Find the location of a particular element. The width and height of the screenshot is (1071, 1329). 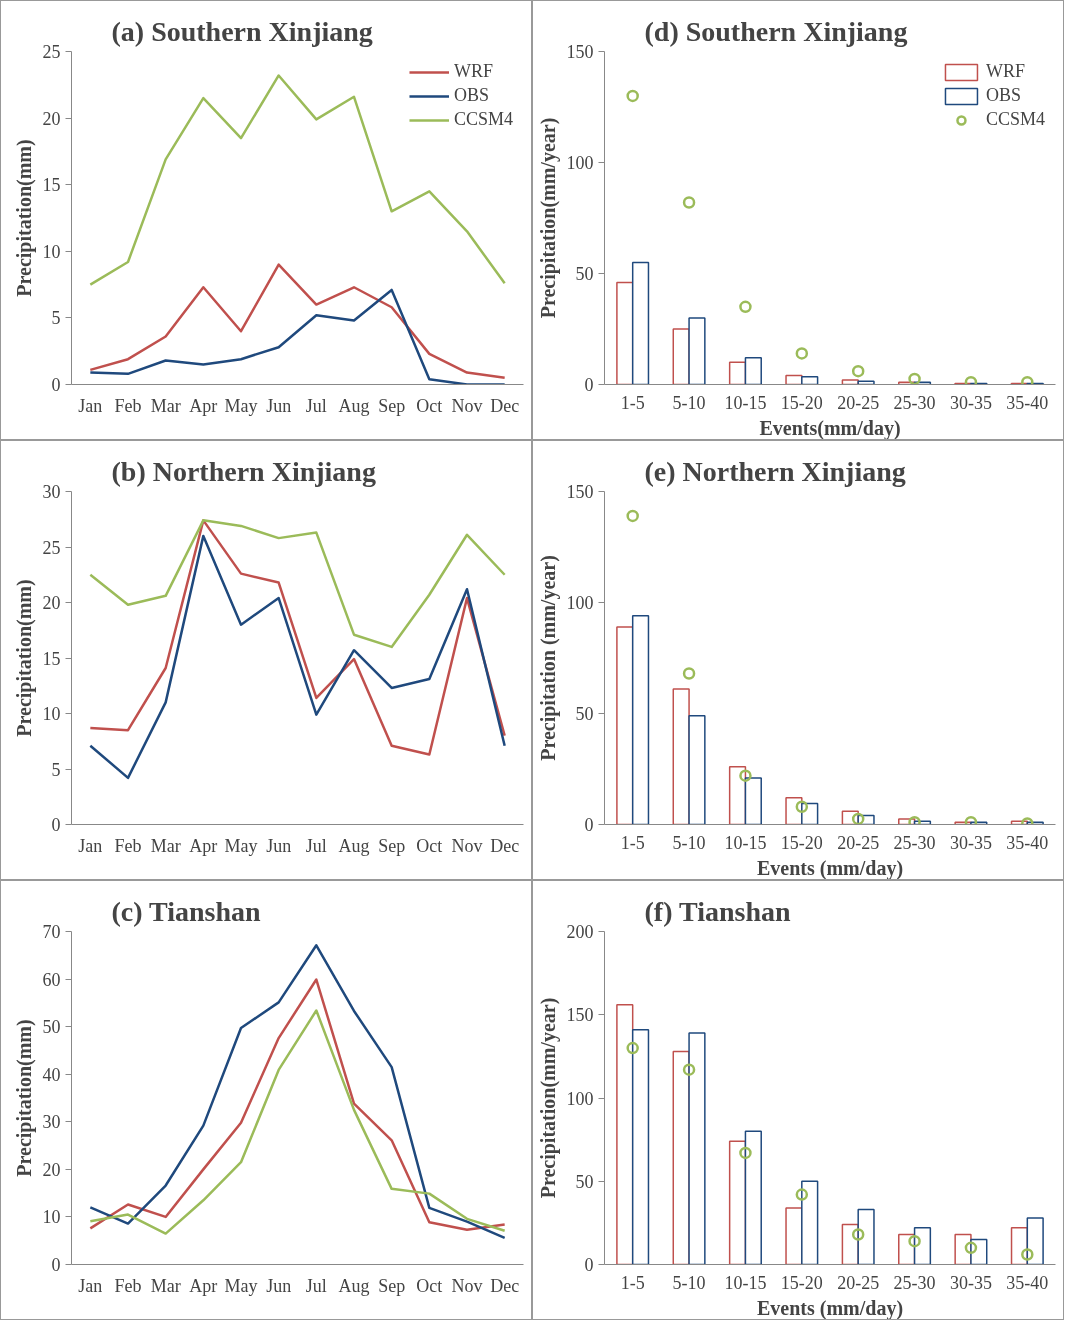

y-tick-label: 60 is located at coordinates (51, 979).